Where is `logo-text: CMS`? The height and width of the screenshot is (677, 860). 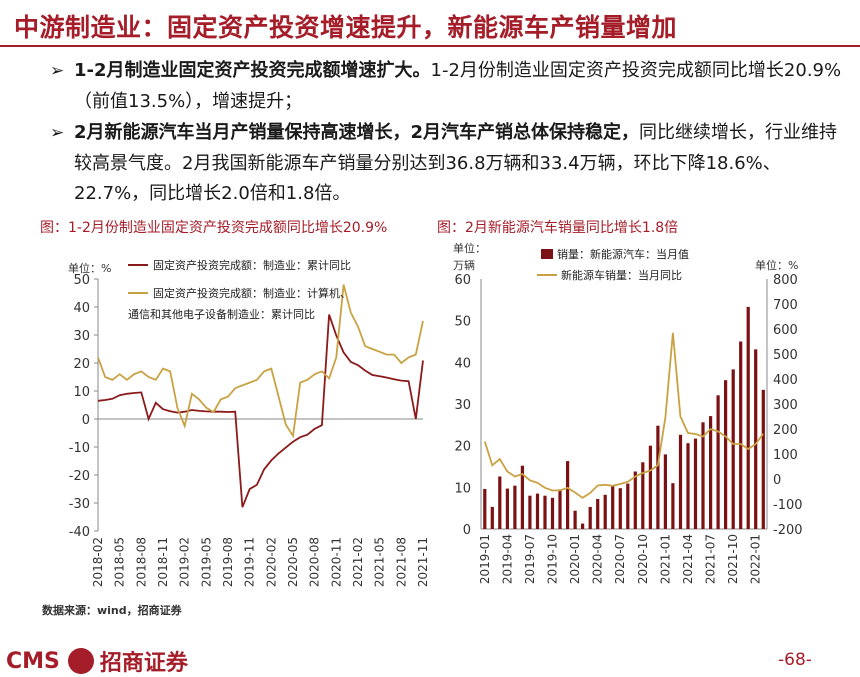
logo-text: CMS is located at coordinates (33, 661).